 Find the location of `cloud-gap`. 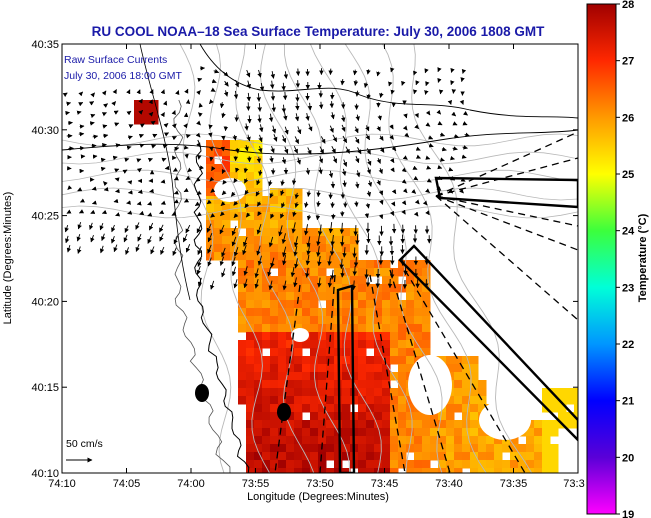

cloud-gap is located at coordinates (430, 385).